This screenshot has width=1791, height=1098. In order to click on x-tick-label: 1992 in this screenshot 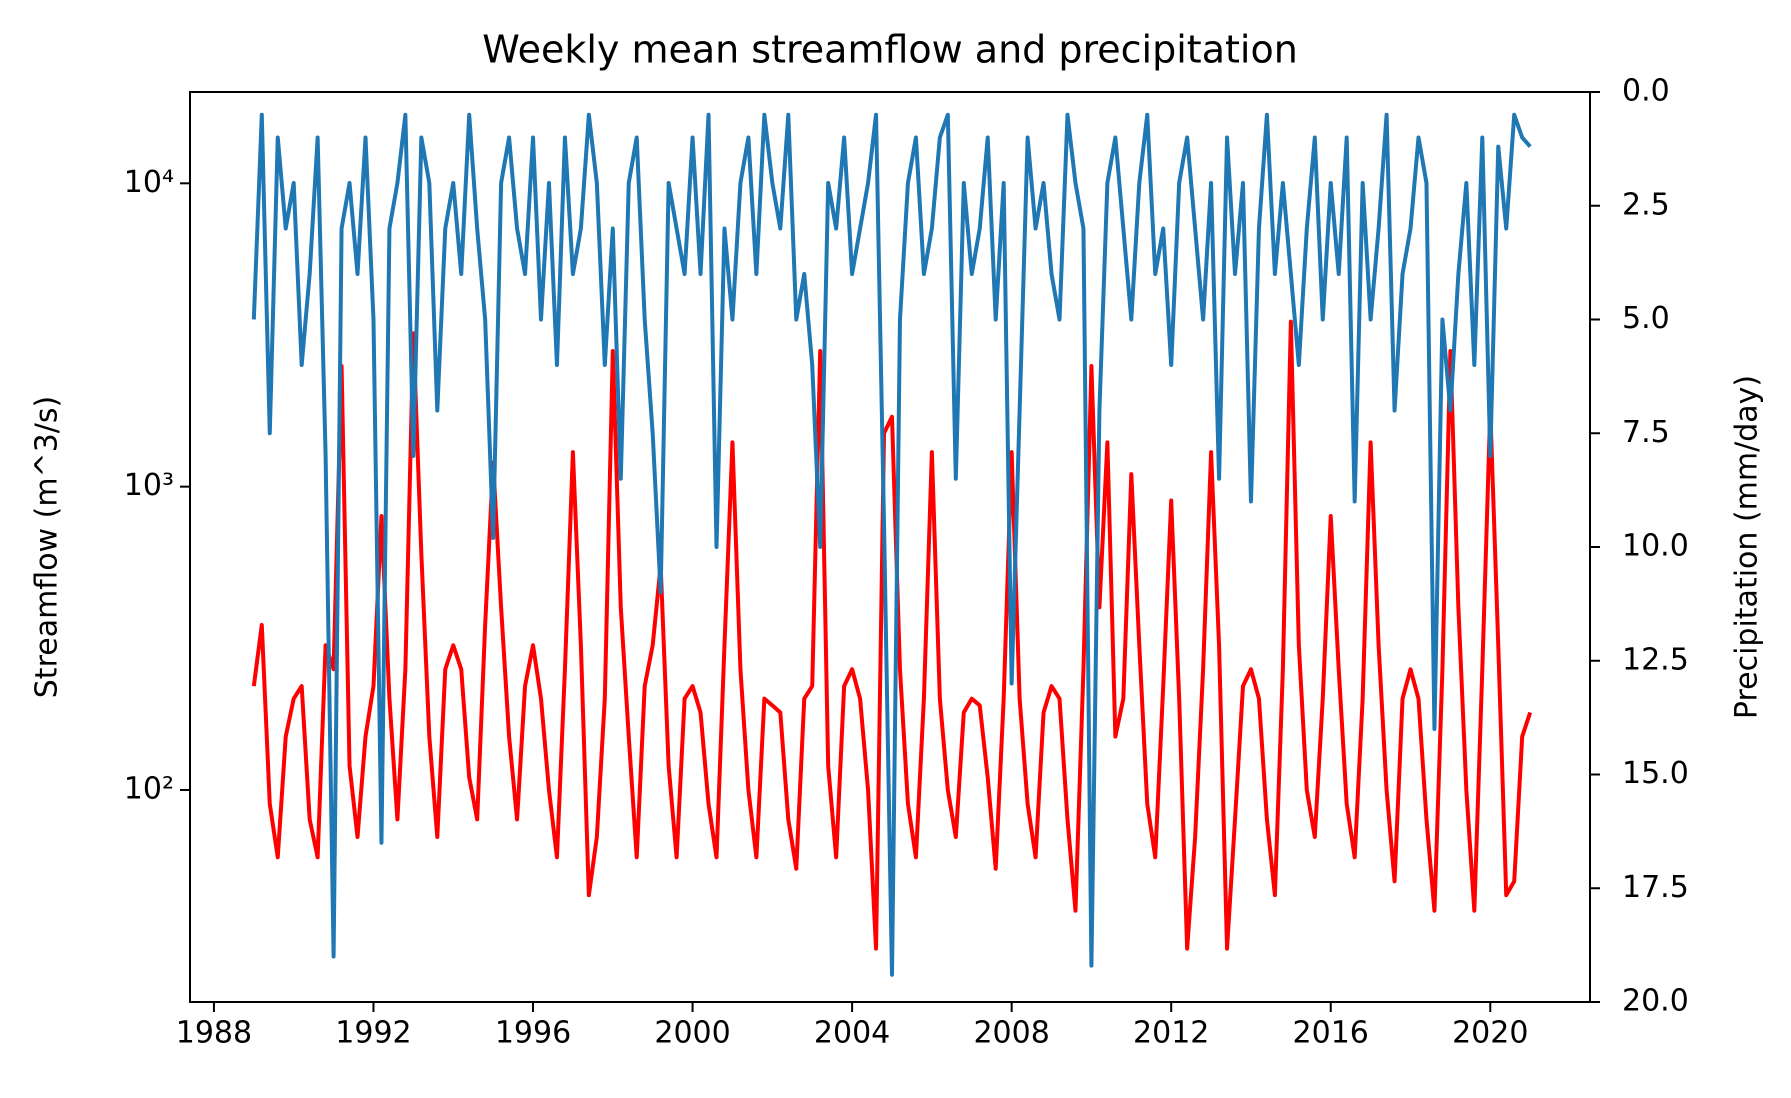, I will do `click(373, 1033)`.